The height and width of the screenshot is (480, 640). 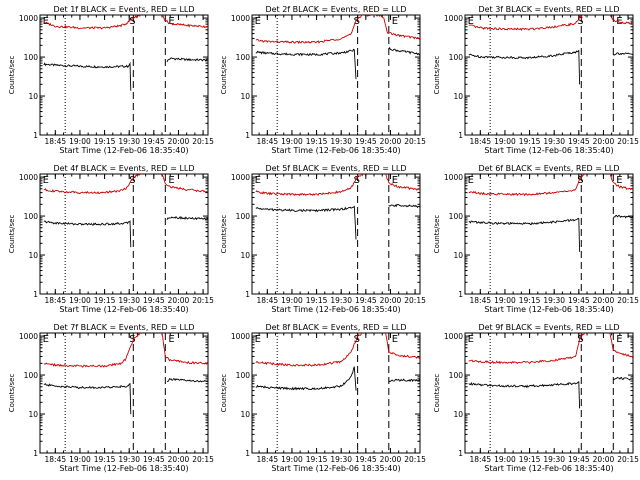 I want to click on y-tick-label: 10, so click(x=33, y=255).